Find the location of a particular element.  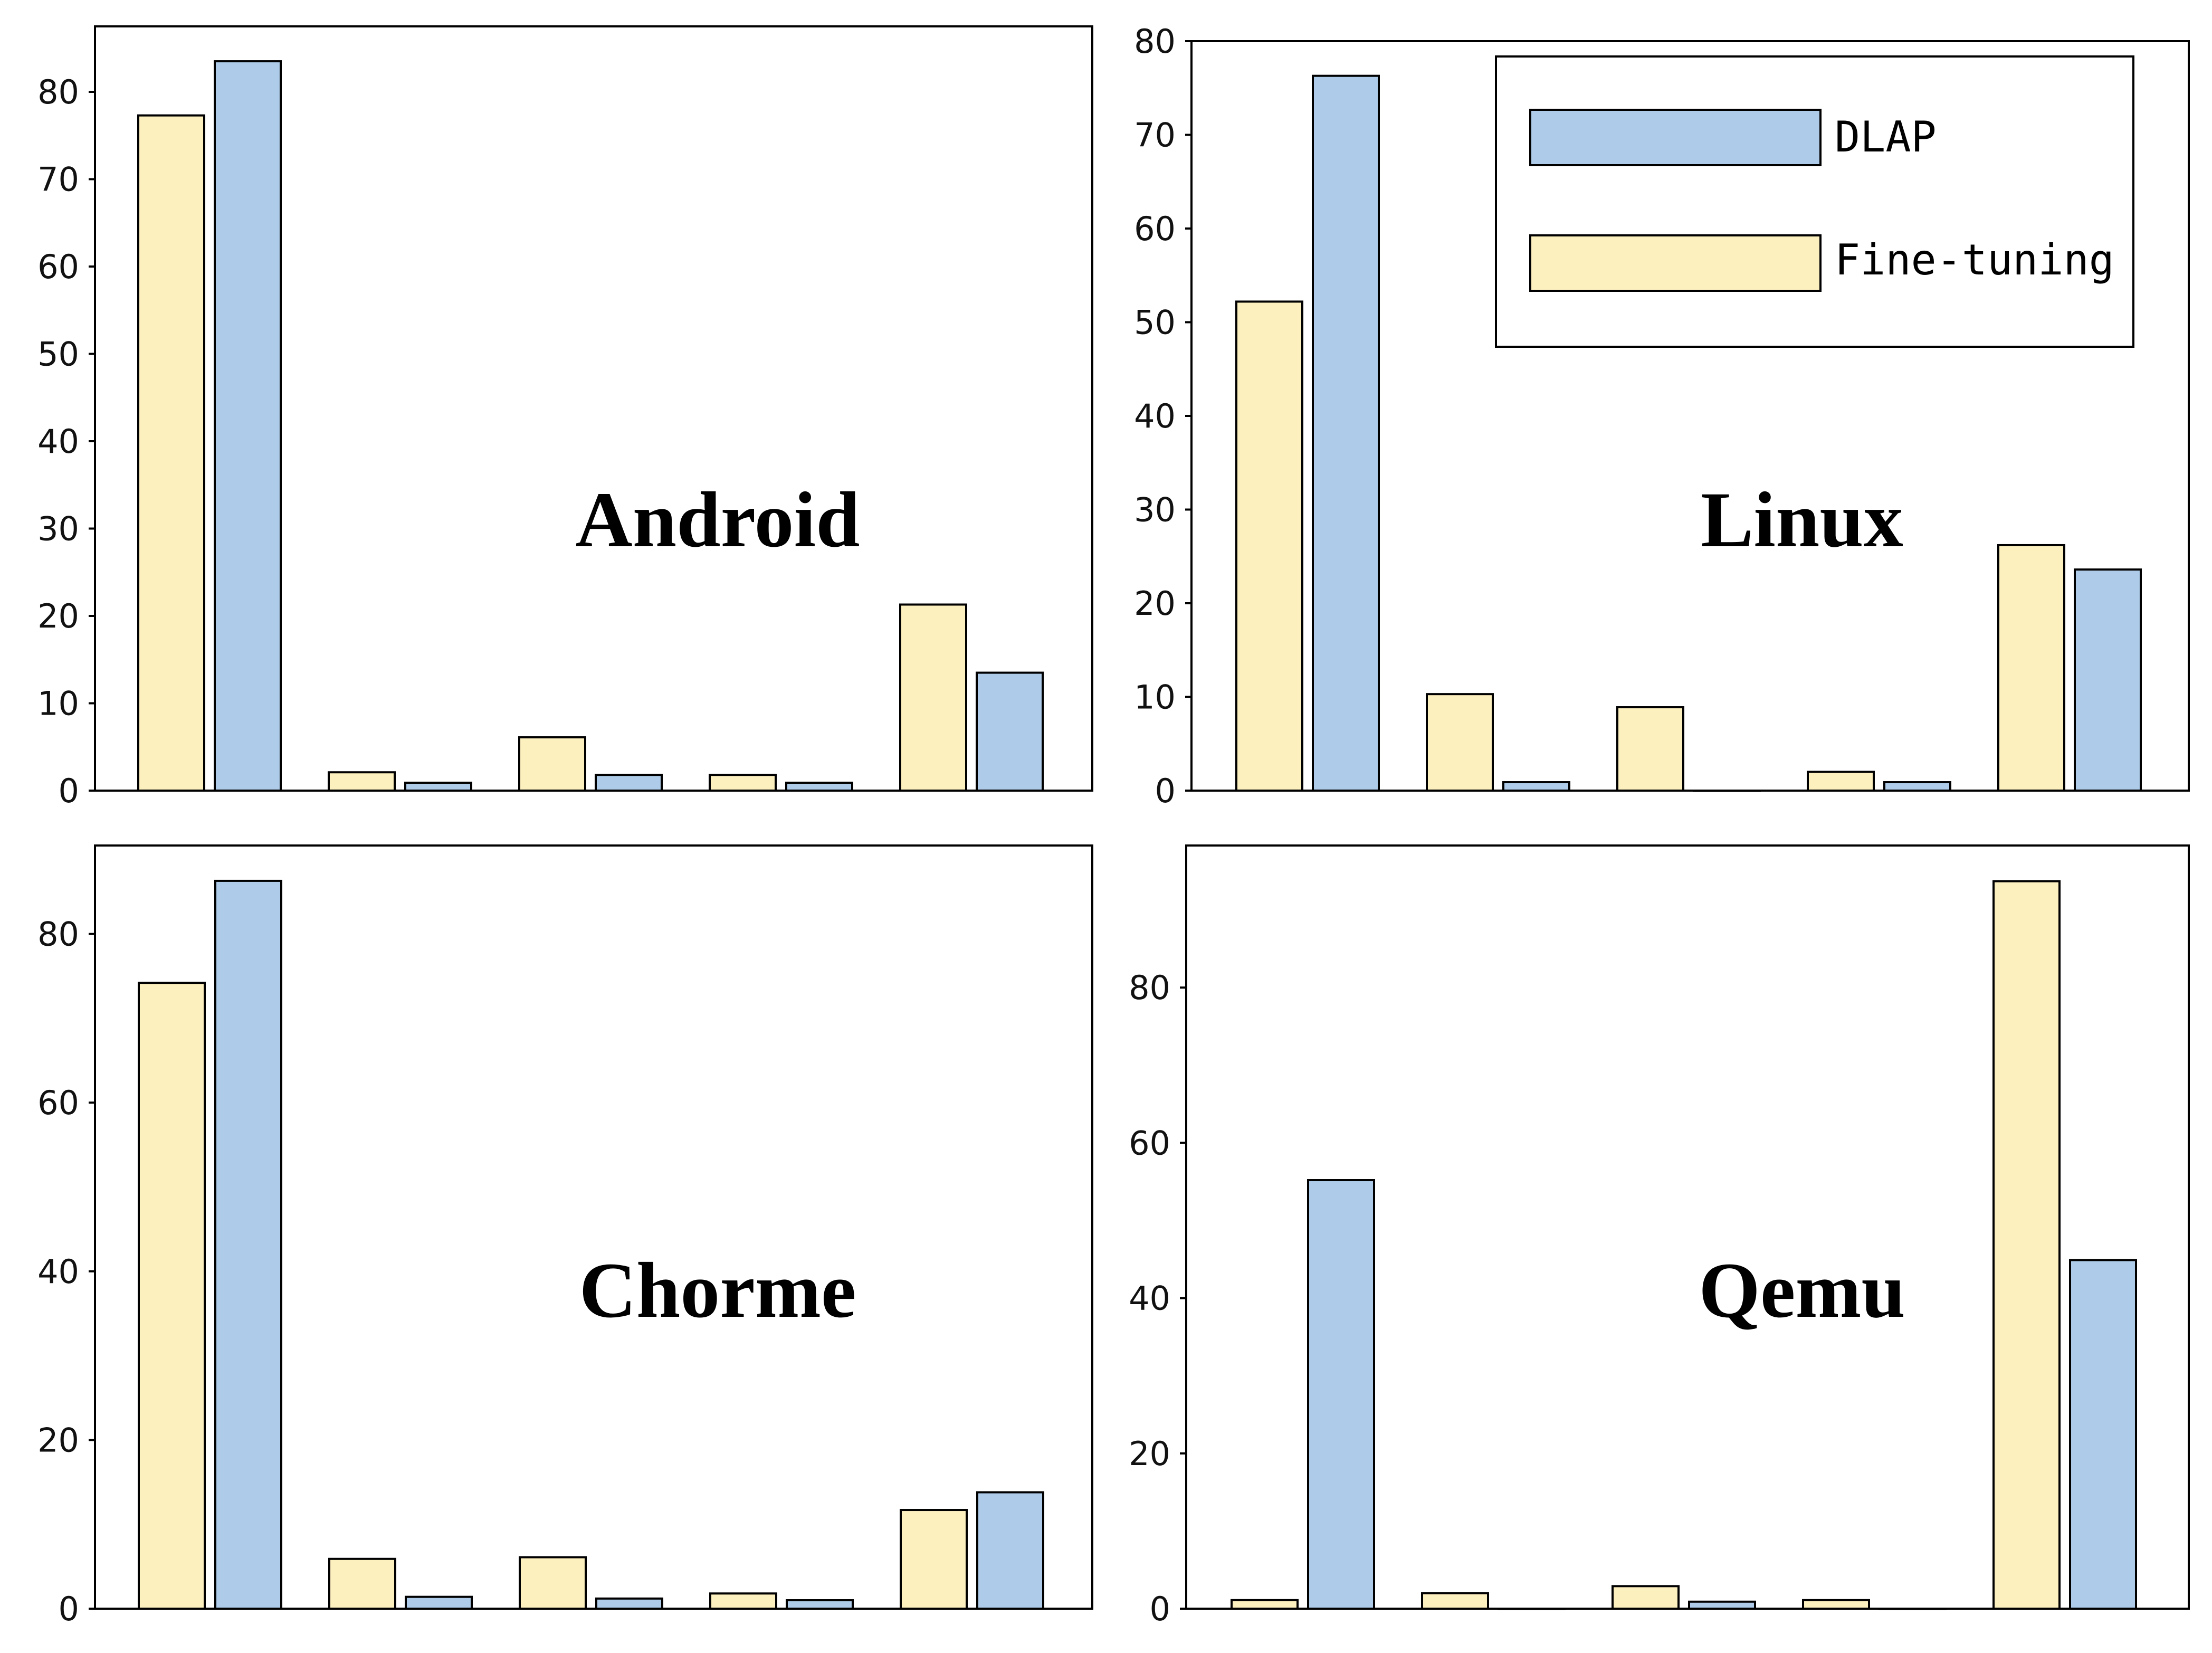

y-tick-label-qemu: 60 is located at coordinates (1150, 1143).